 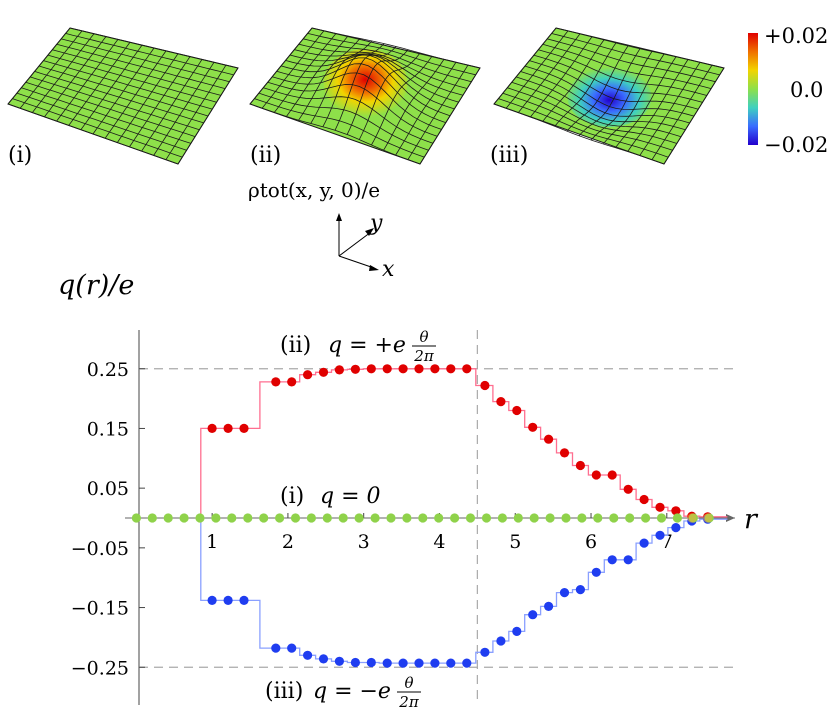 I want to click on x-axis-triad-label: x, so click(x=388, y=269).